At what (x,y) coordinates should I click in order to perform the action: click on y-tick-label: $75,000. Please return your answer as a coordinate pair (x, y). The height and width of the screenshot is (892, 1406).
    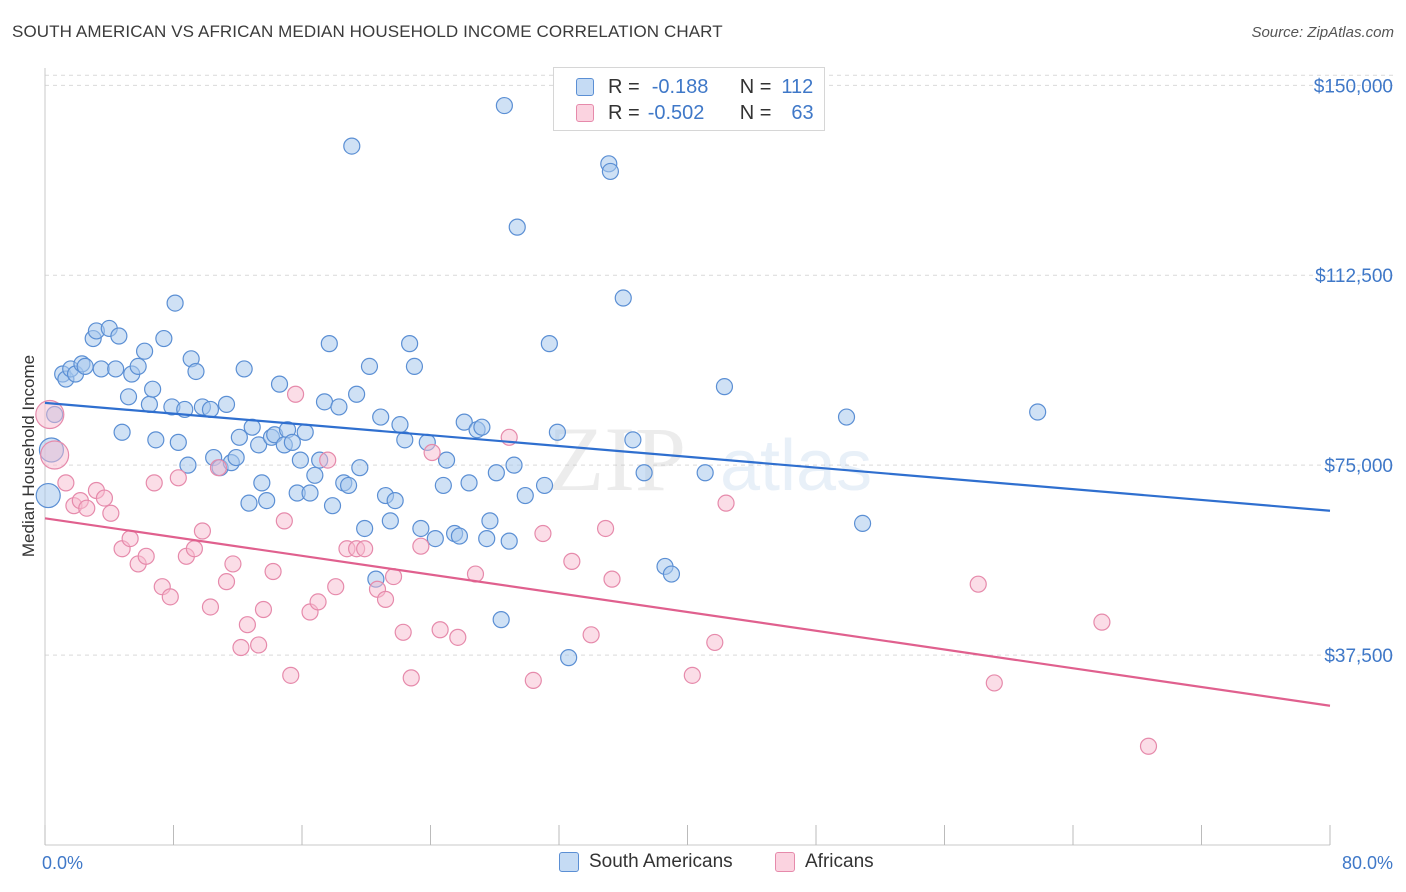
    Looking at the image, I should click on (1358, 466).